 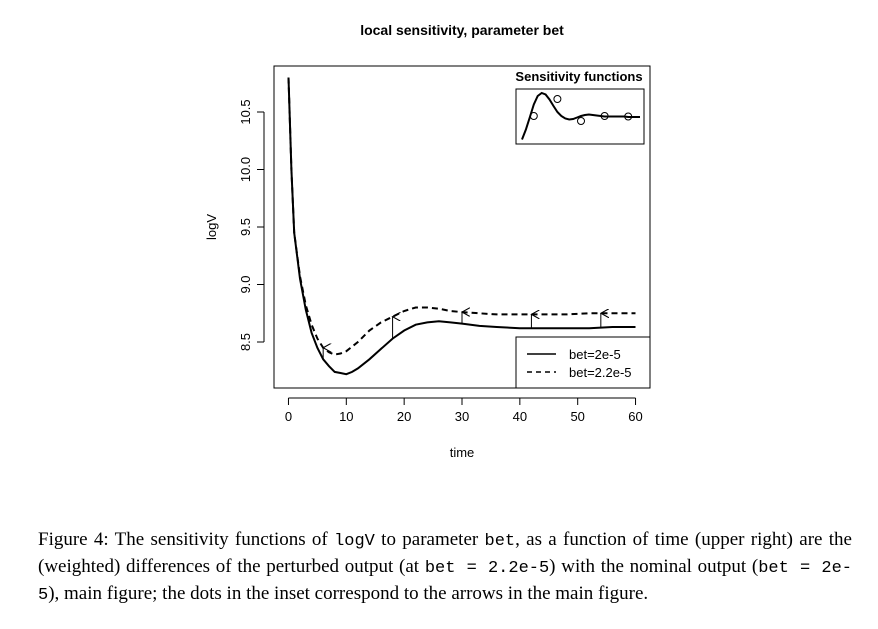 What do you see at coordinates (245, 227) in the screenshot?
I see `y-tick-label: 9.5` at bounding box center [245, 227].